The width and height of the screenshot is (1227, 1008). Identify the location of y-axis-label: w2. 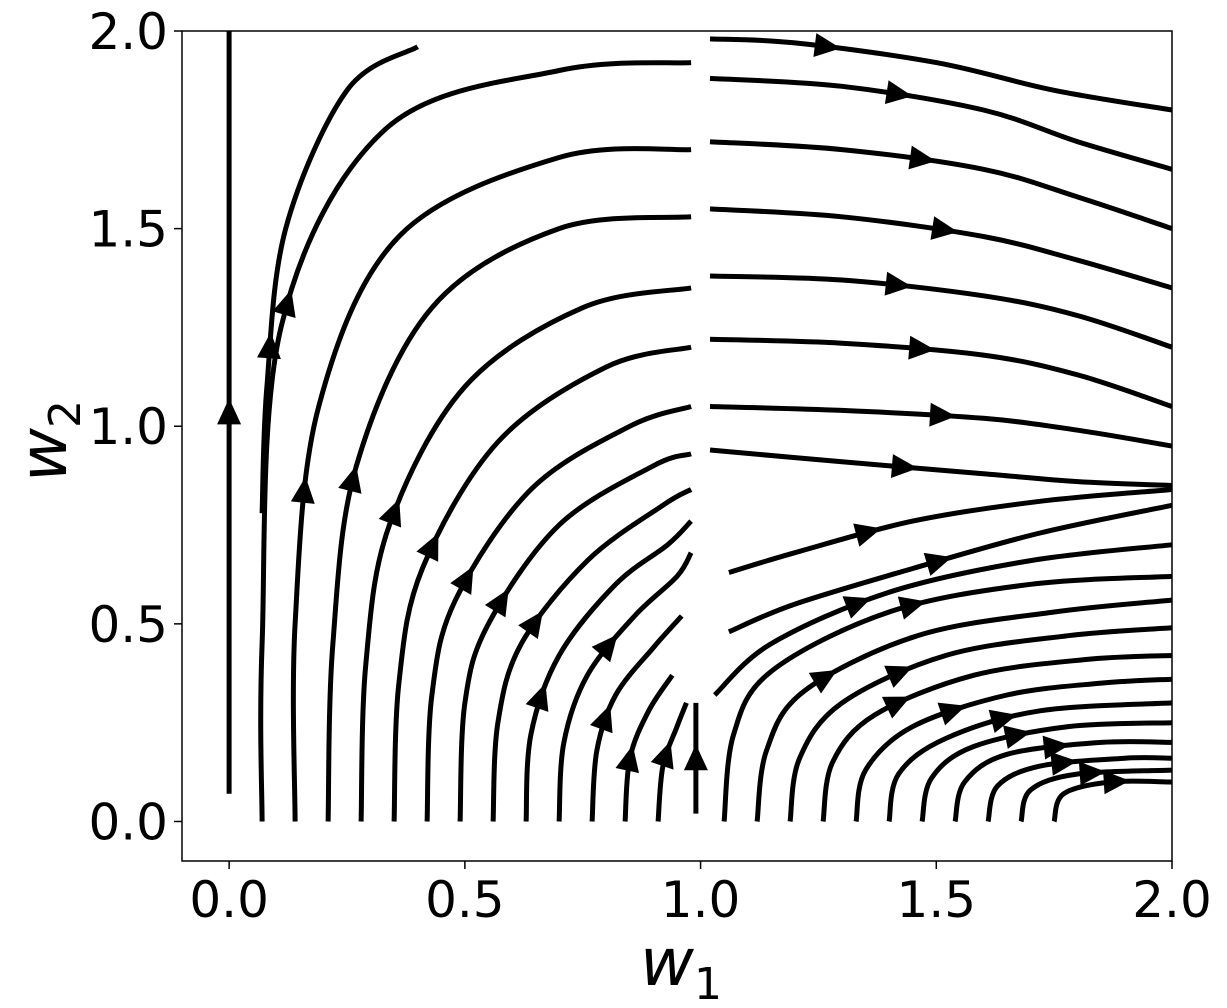
(48, 441).